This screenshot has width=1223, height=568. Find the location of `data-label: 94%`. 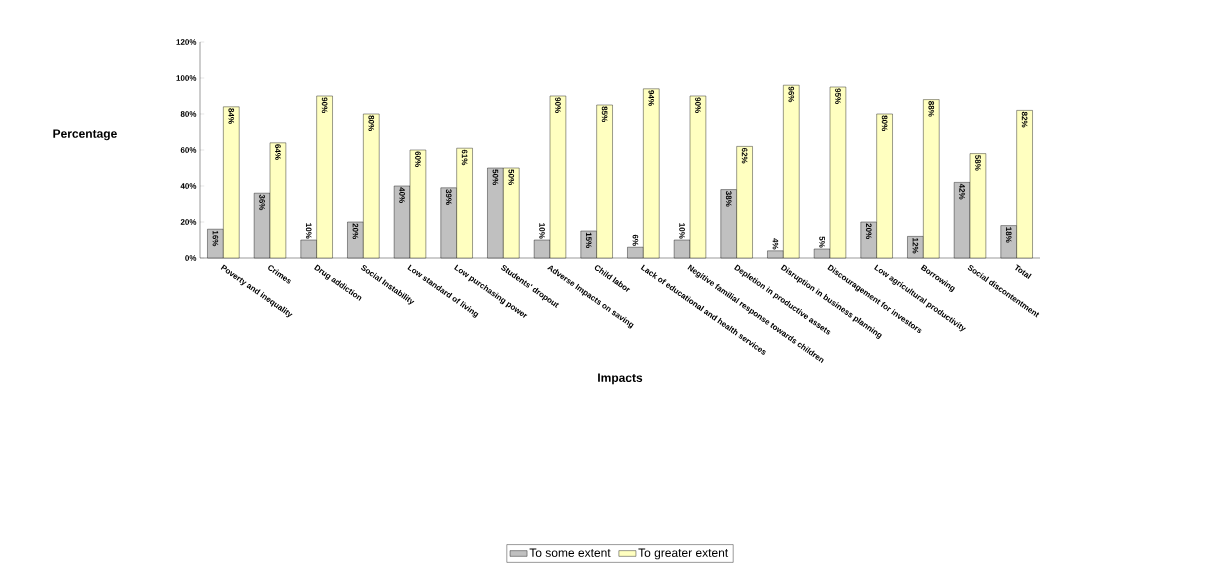

data-label: 94% is located at coordinates (651, 98).